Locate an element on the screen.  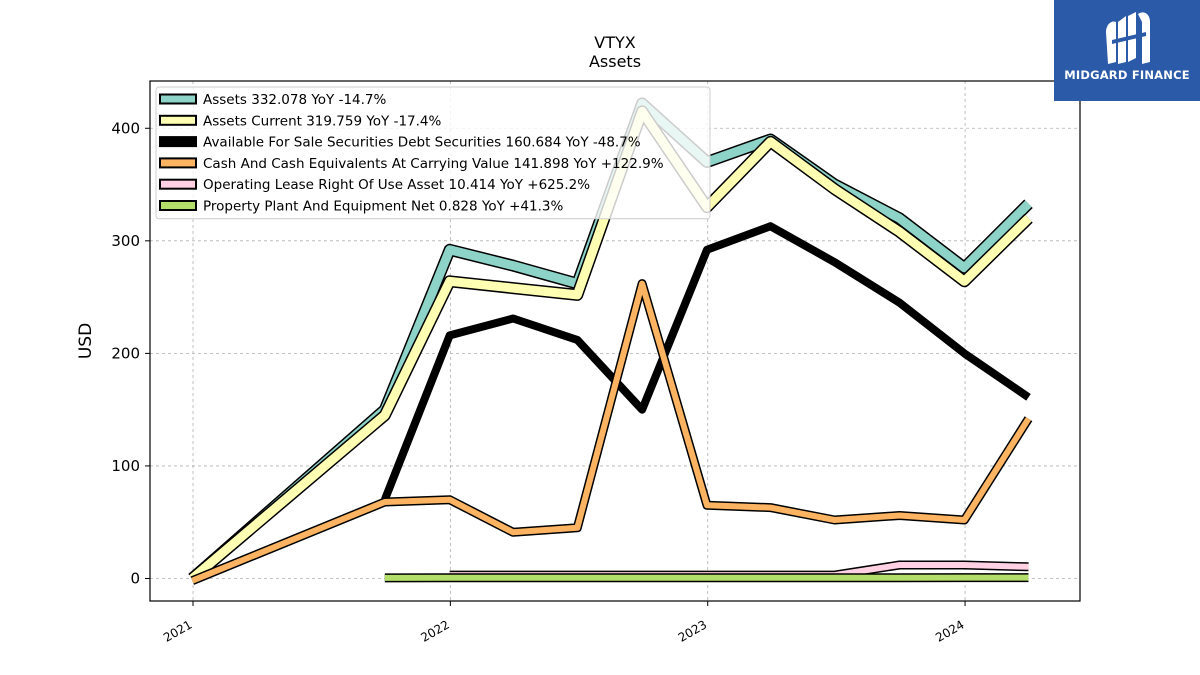
chart-subtitle: Assets is located at coordinates (615, 61).